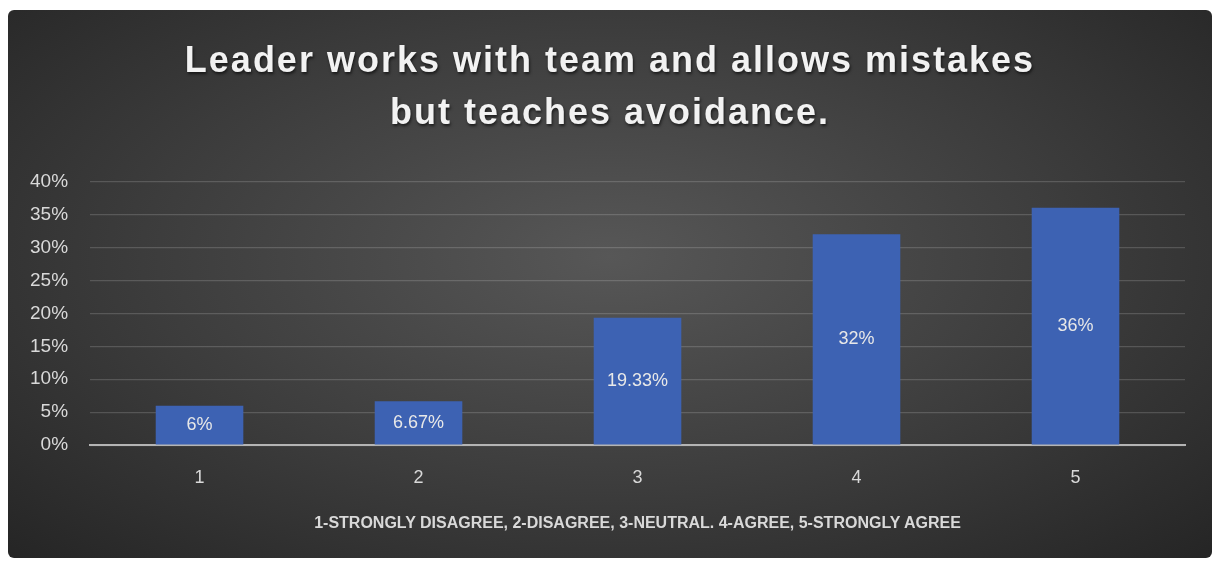 The image size is (1220, 565). What do you see at coordinates (637, 476) in the screenshot?
I see `x-tick-label: 3` at bounding box center [637, 476].